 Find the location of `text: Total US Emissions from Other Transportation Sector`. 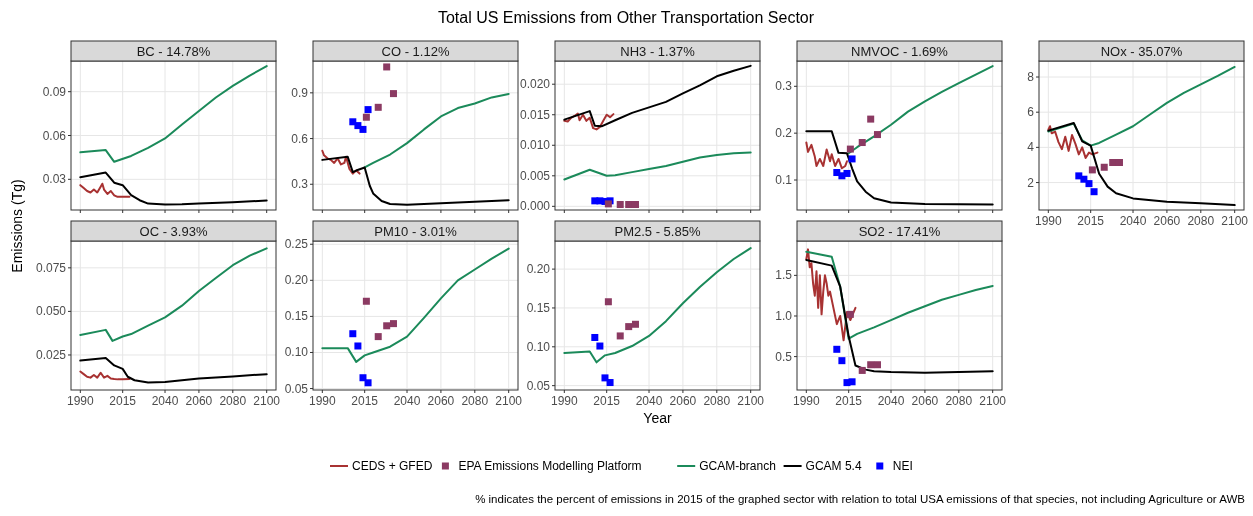

text: Total US Emissions from Other Transportation Sector is located at coordinates (626, 17).